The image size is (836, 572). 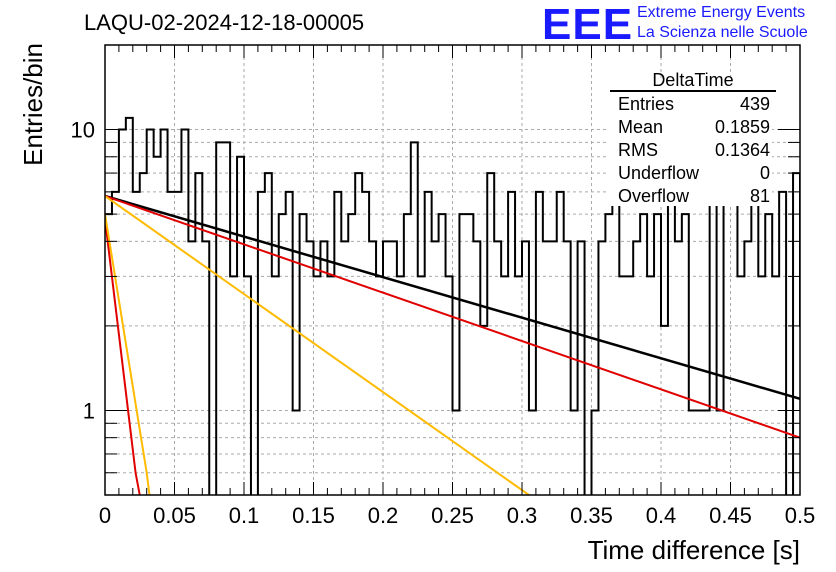 I want to click on stats-value-entries: 439, so click(x=755, y=104).